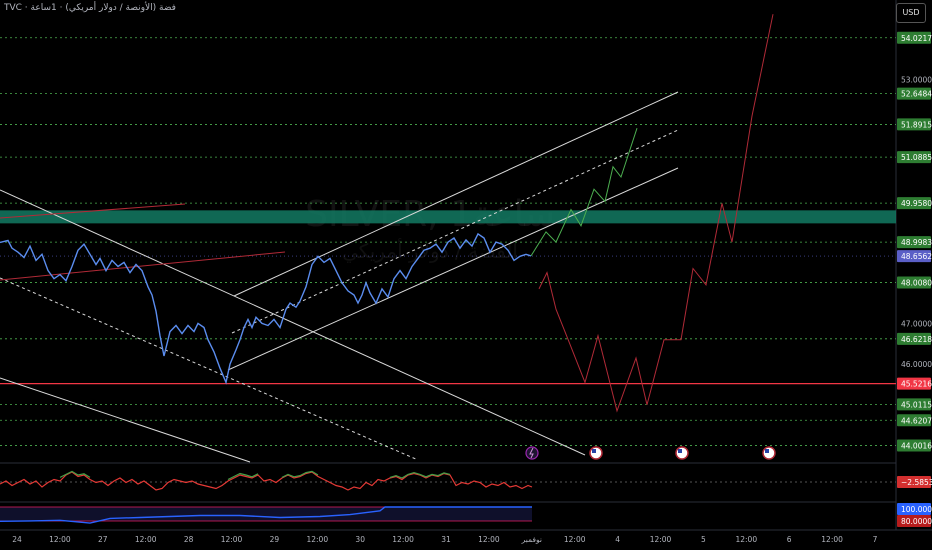  I want to click on price-axis-label: 45.5216, so click(916, 384).